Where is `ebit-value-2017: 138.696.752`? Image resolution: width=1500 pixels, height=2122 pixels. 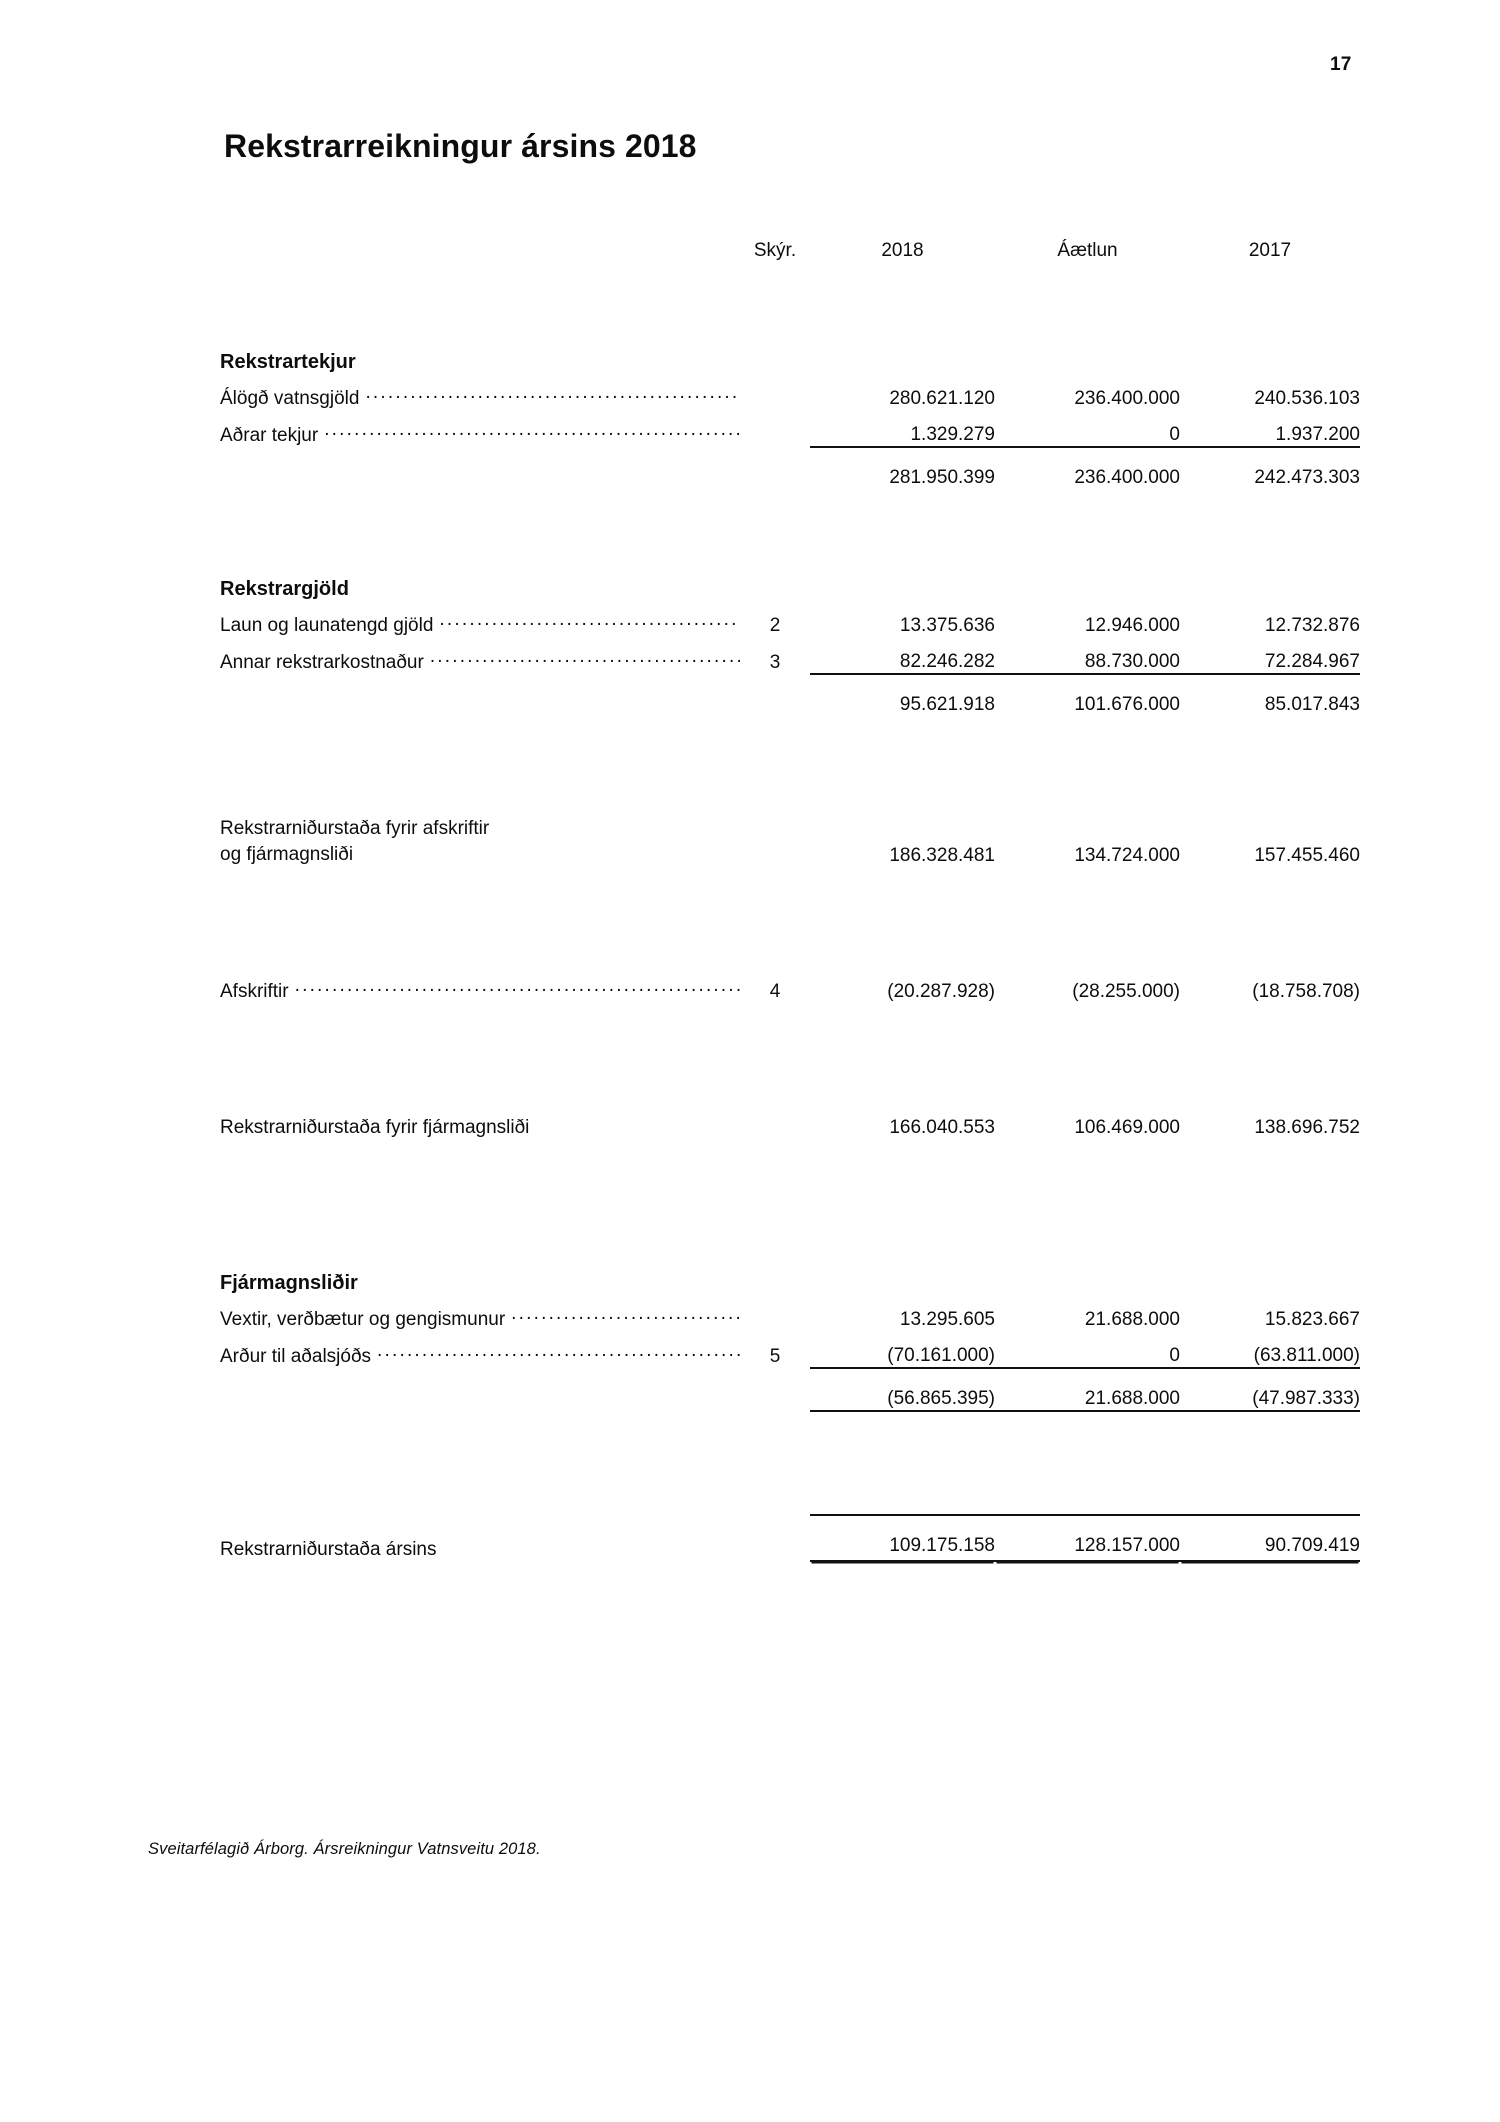
ebit-value-2017: 138.696.752 is located at coordinates (1307, 1128).